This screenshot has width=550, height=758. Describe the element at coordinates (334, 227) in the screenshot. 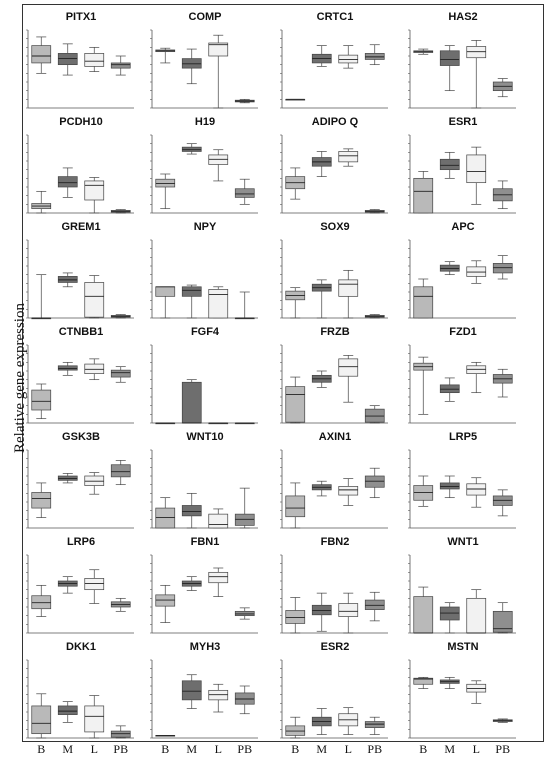

I see `panel-title-sox9: SOX9` at that location.